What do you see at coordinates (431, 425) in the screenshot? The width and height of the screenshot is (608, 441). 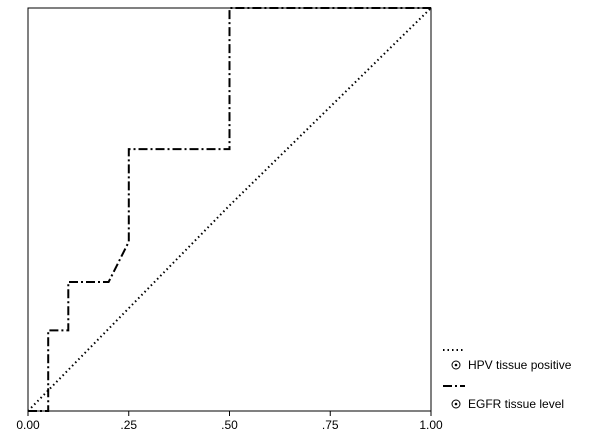 I see `x-tick-label: 1.00` at bounding box center [431, 425].